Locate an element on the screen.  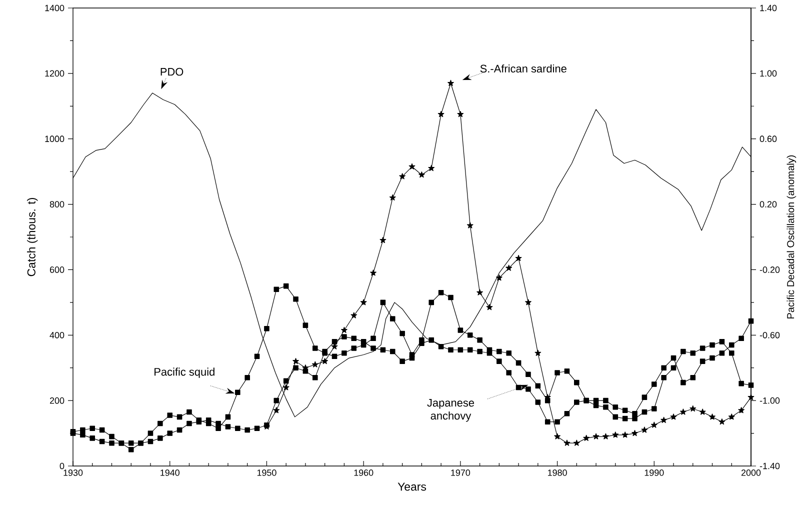
y2-tick-label: 1.40 is located at coordinates (768, 8).